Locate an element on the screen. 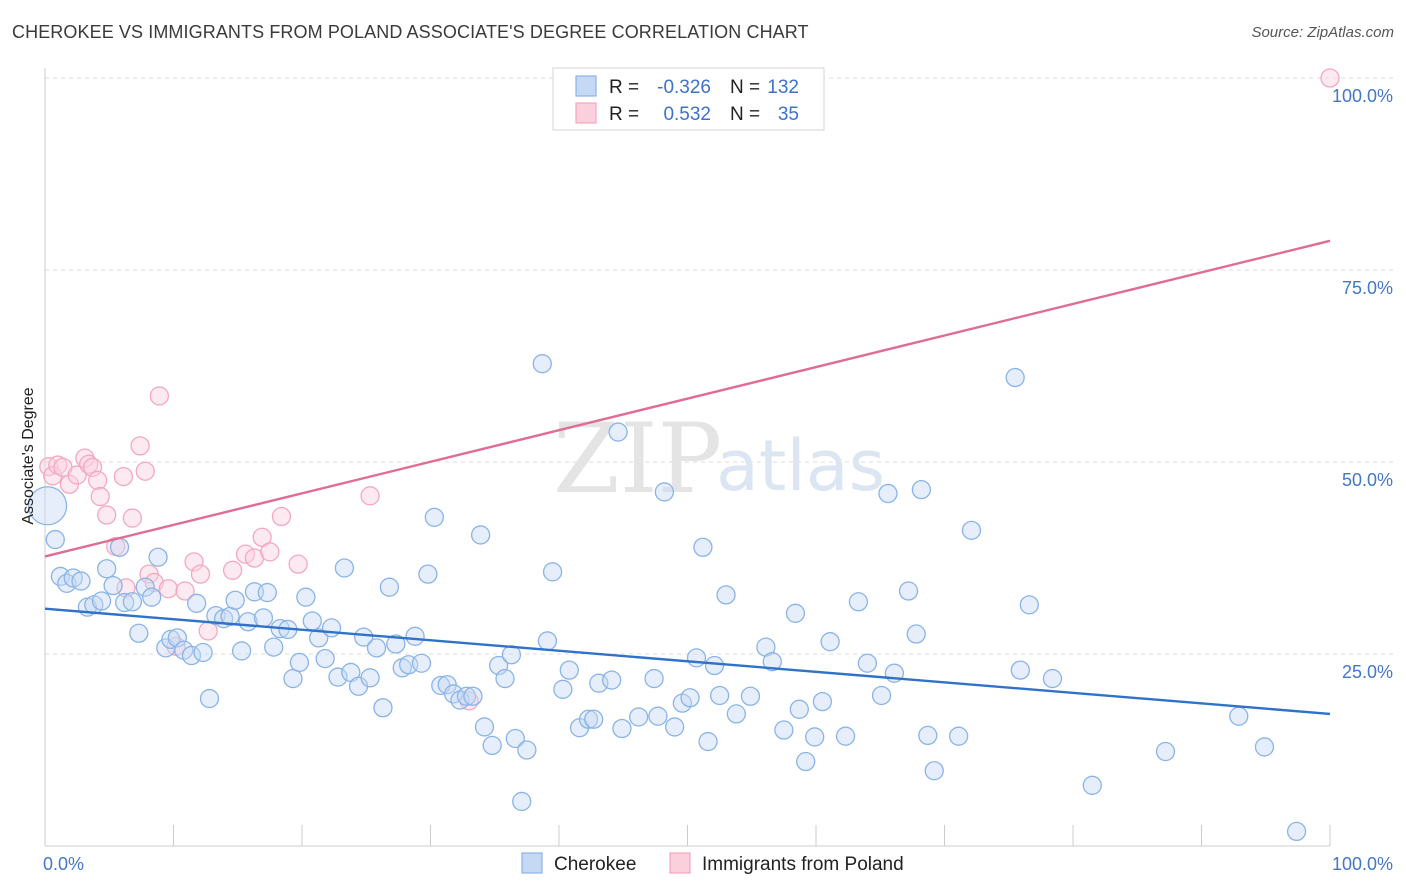  legend-swatch-poland is located at coordinates (586, 113).